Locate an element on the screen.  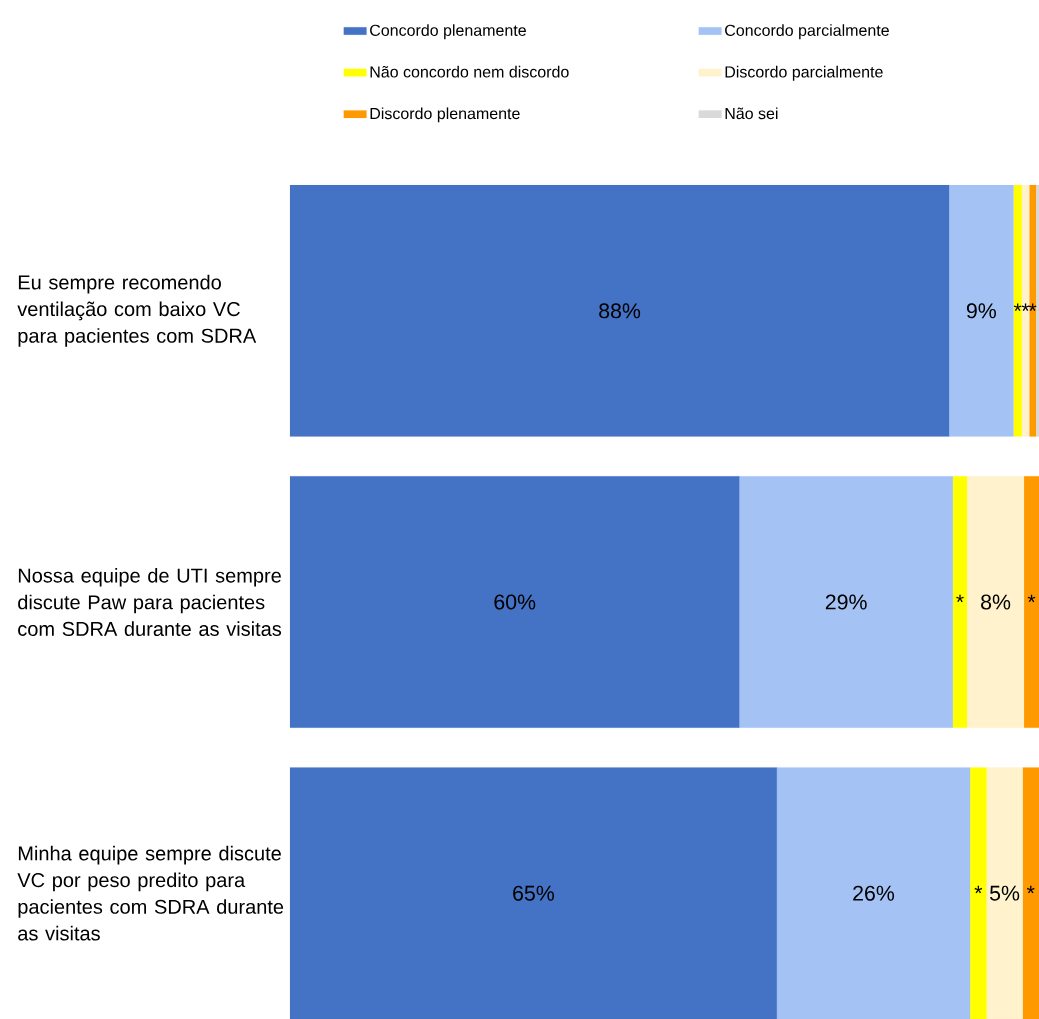
y-tick-label: Nossa equipe de UTI sempre discute Paw para pacientes com SDRA durante as visitas is located at coordinates (150, 601).